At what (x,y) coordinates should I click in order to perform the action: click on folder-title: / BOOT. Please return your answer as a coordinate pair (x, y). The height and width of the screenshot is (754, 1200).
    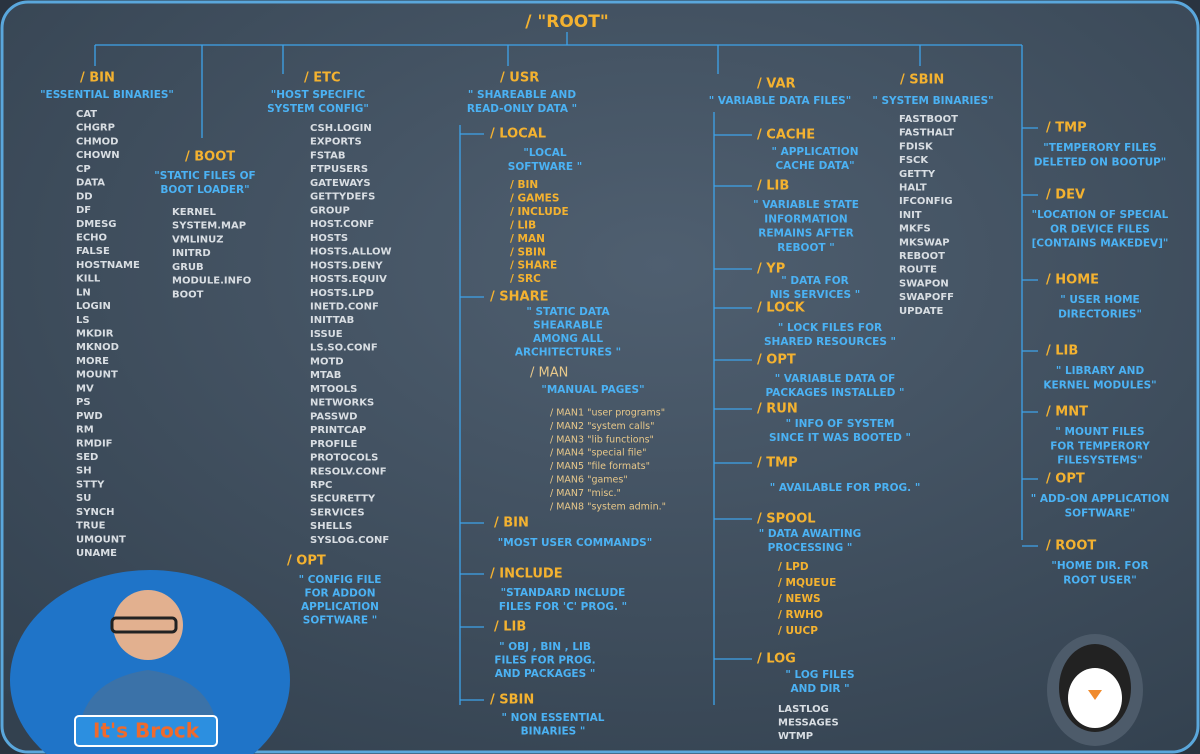
    Looking at the image, I should click on (210, 157).